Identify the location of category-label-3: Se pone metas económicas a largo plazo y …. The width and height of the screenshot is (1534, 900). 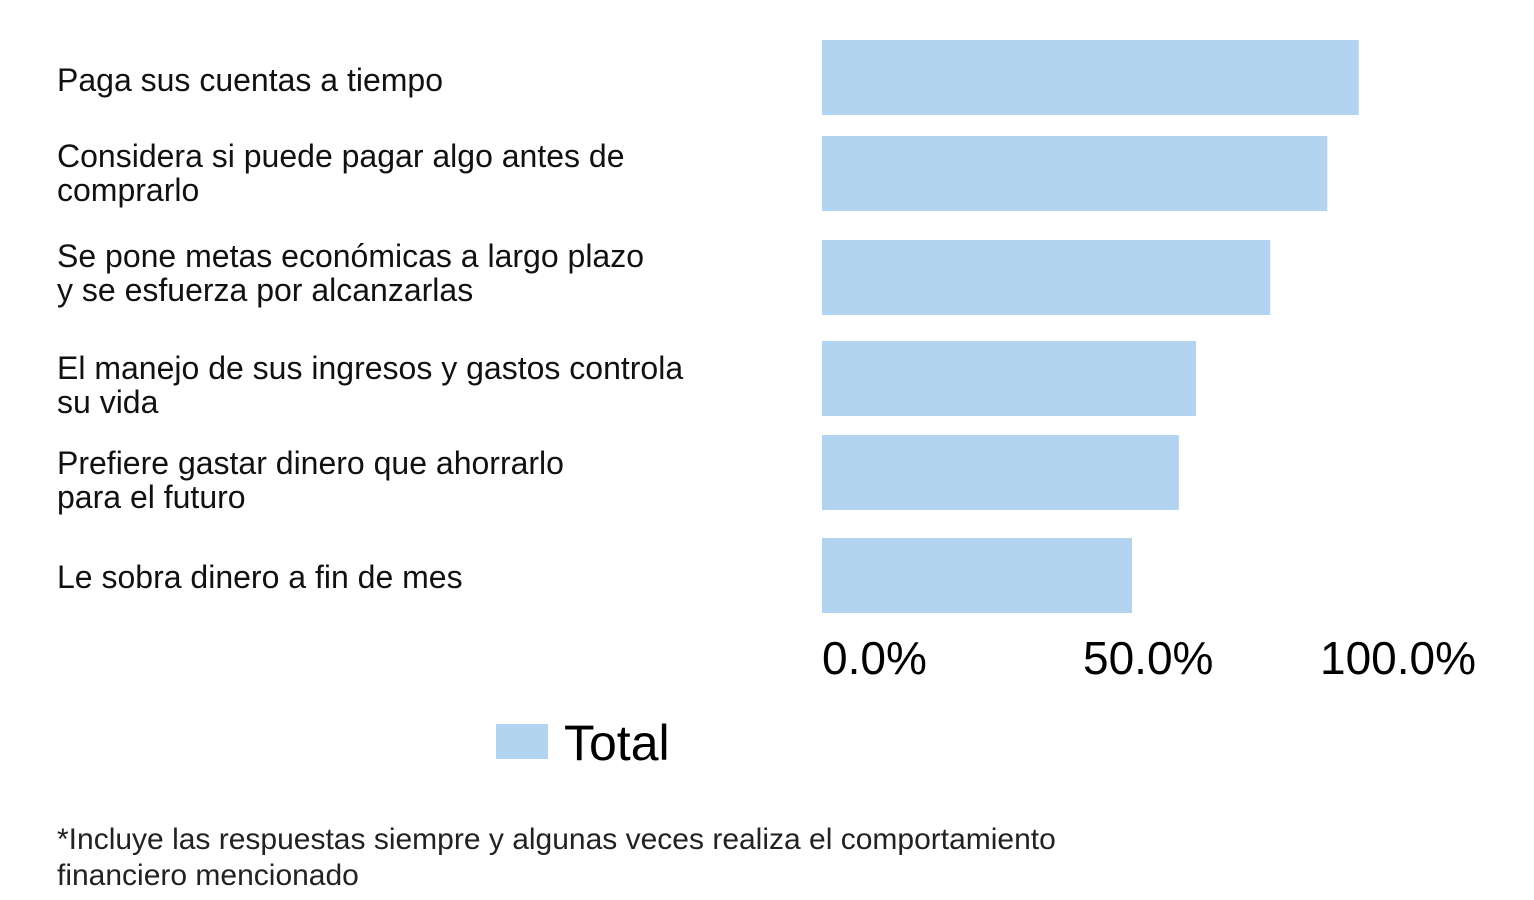
(350, 273).